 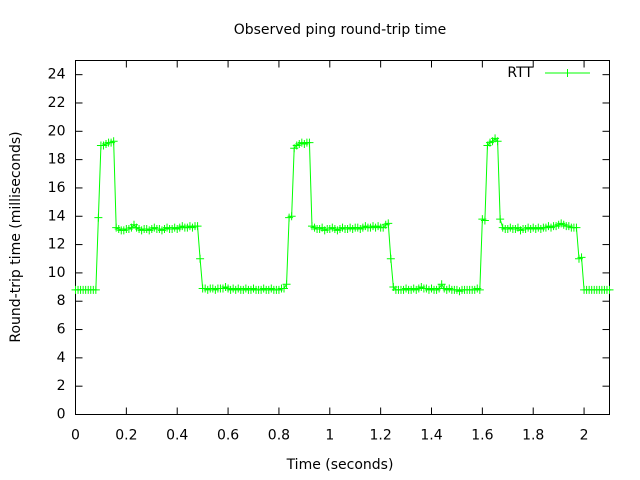 I want to click on x-tick-label: 1.2, so click(x=381, y=436).